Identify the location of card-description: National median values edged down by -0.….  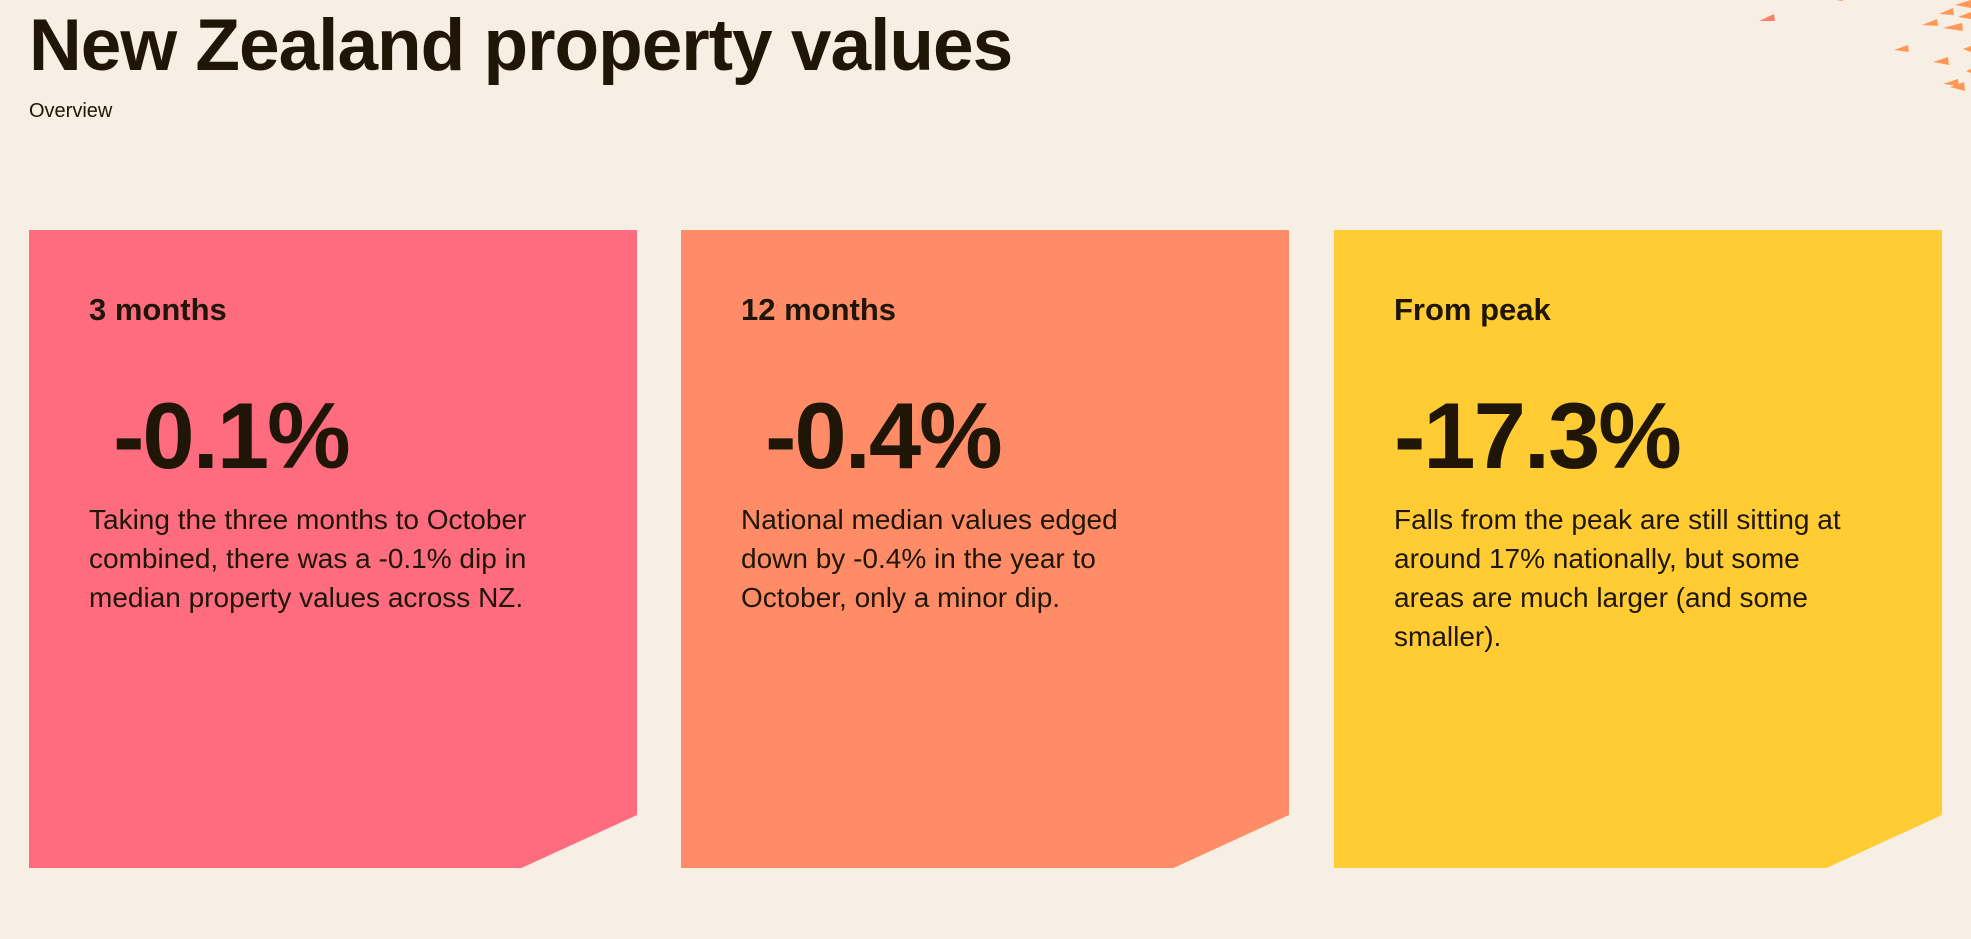
(929, 558).